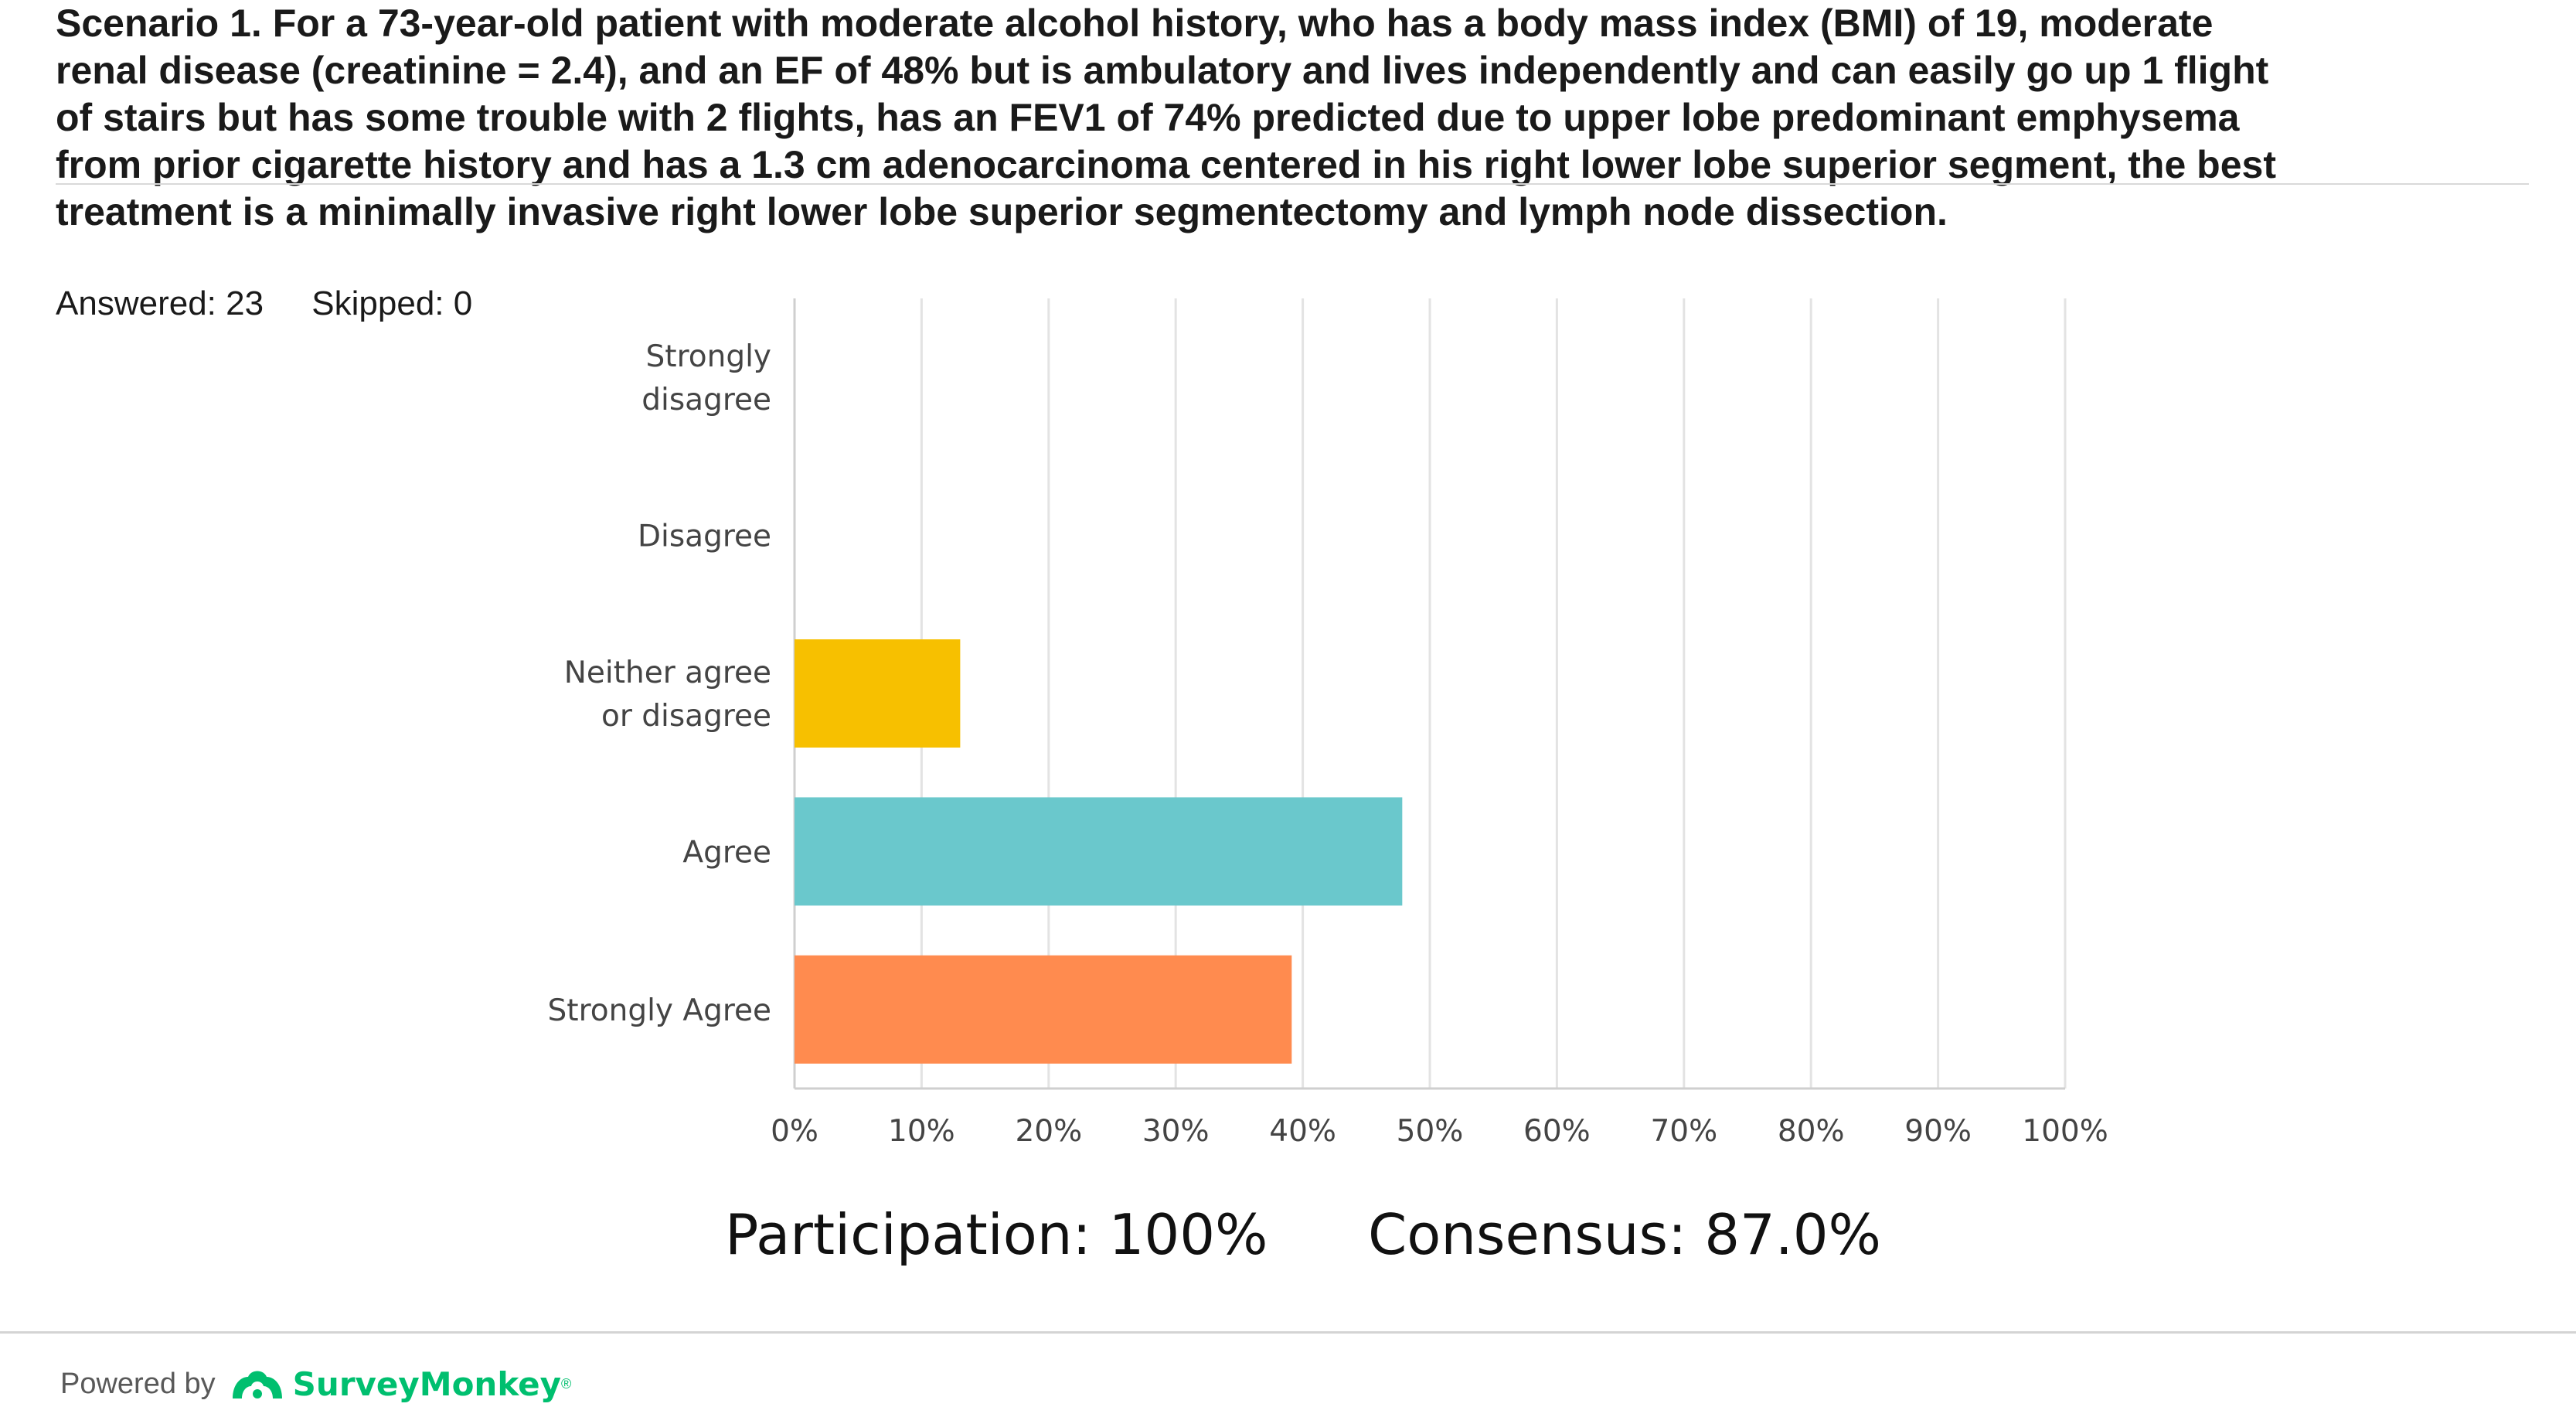 The width and height of the screenshot is (2576, 1407). What do you see at coordinates (1302, 1132) in the screenshot?
I see `x-tick-label: 40%` at bounding box center [1302, 1132].